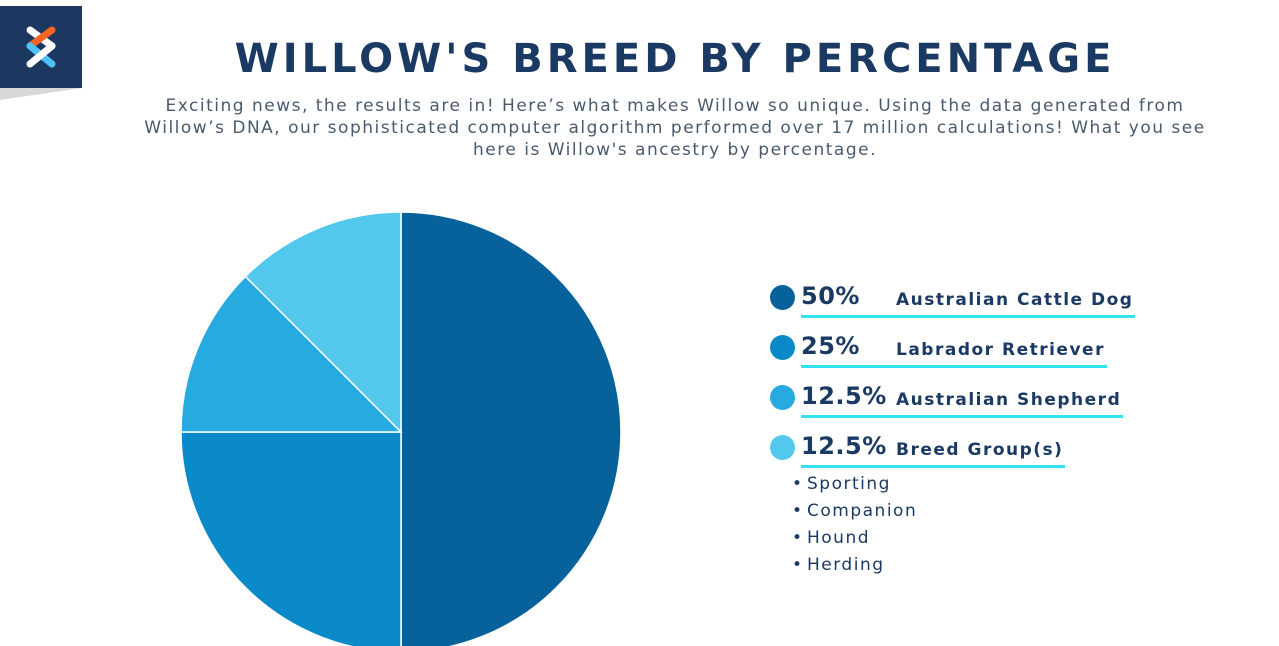  Describe the element at coordinates (980, 450) in the screenshot. I see `legend-label: Breed Group(s)` at that location.